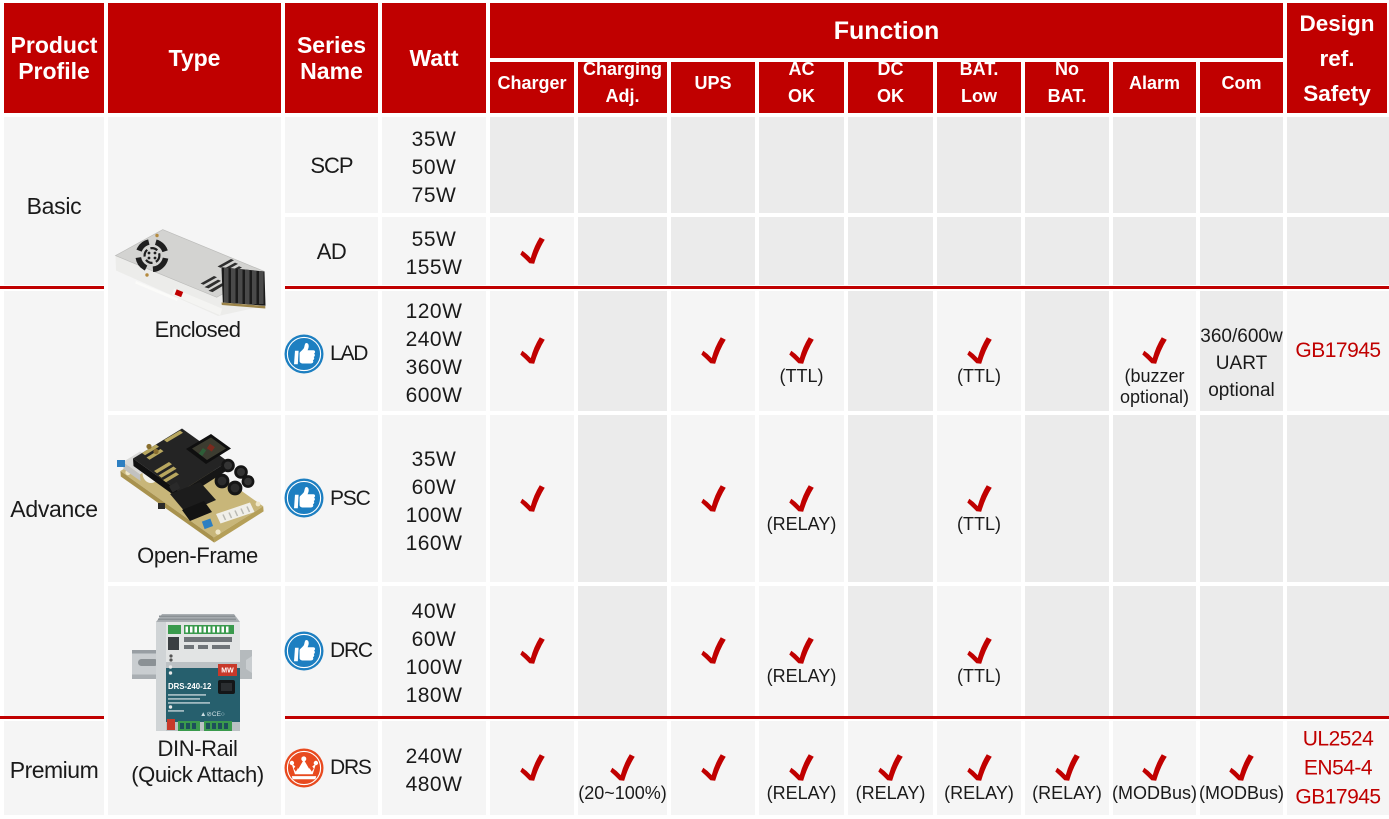 Image resolution: width=1389 pixels, height=819 pixels. What do you see at coordinates (212, 714) in the screenshot?
I see `svg-text: ▲⊘CE○` at bounding box center [212, 714].